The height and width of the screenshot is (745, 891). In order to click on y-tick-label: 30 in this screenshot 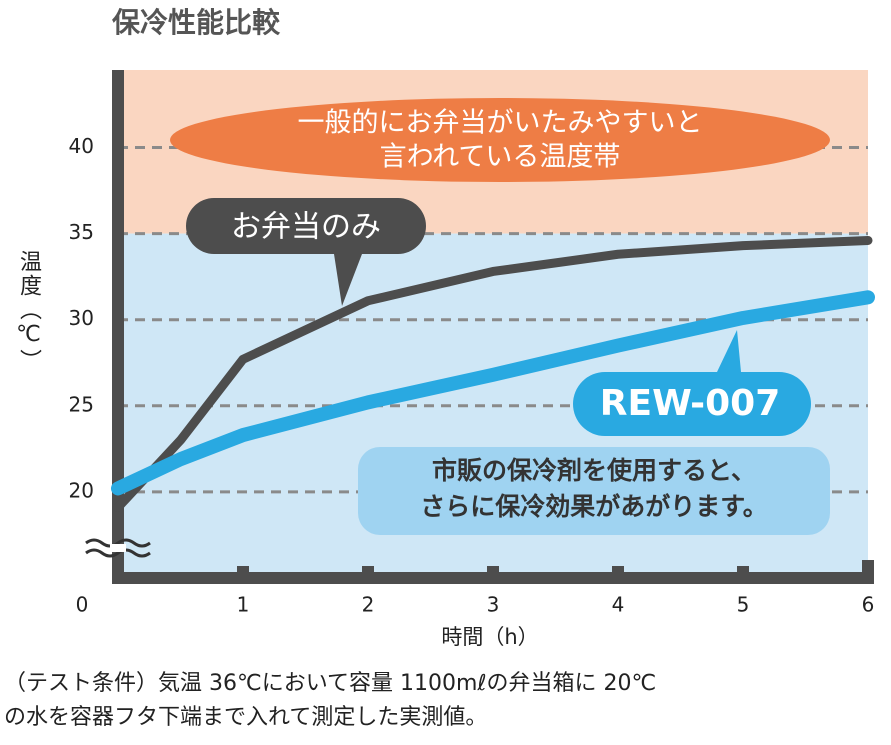, I will do `click(81, 318)`.